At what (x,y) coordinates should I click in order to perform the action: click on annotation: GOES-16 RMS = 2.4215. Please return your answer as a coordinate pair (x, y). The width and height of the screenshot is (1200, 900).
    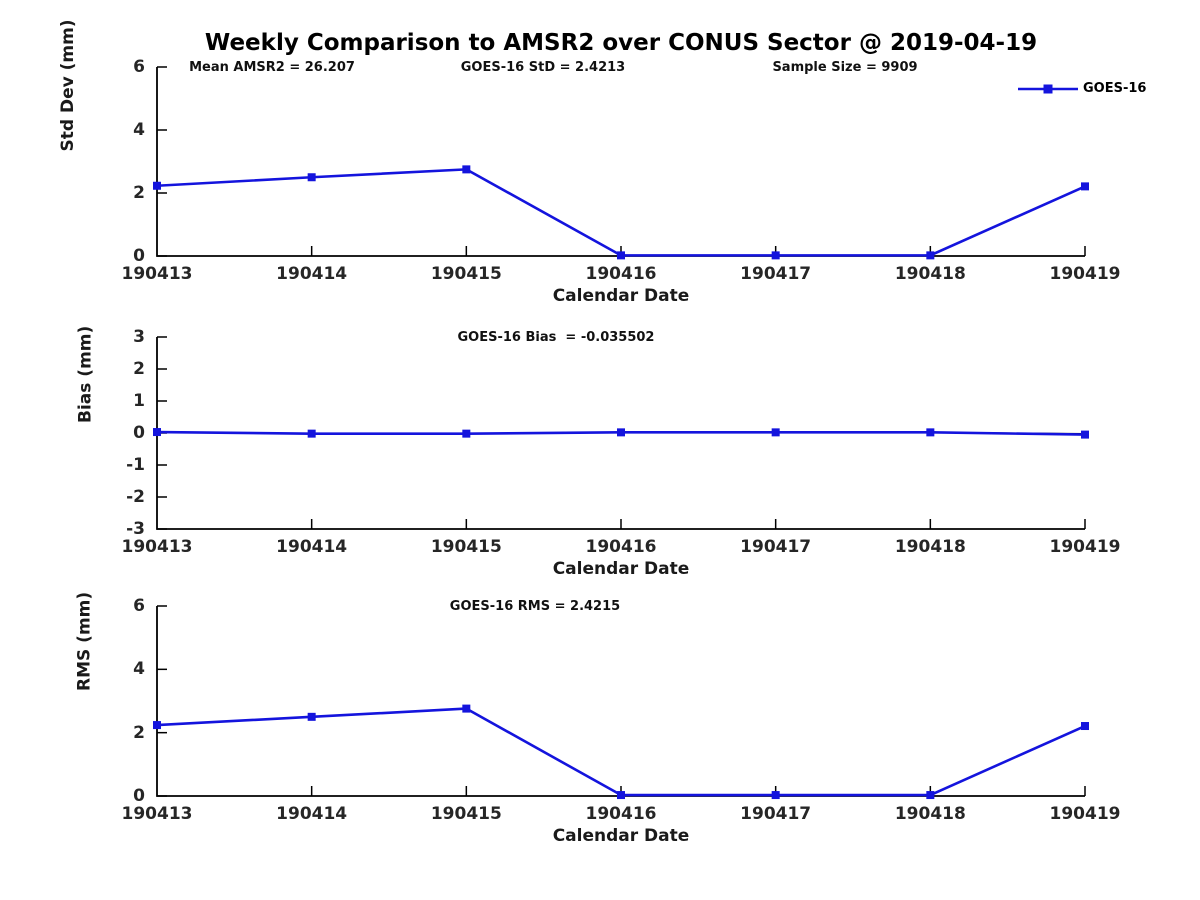
    Looking at the image, I should click on (535, 606).